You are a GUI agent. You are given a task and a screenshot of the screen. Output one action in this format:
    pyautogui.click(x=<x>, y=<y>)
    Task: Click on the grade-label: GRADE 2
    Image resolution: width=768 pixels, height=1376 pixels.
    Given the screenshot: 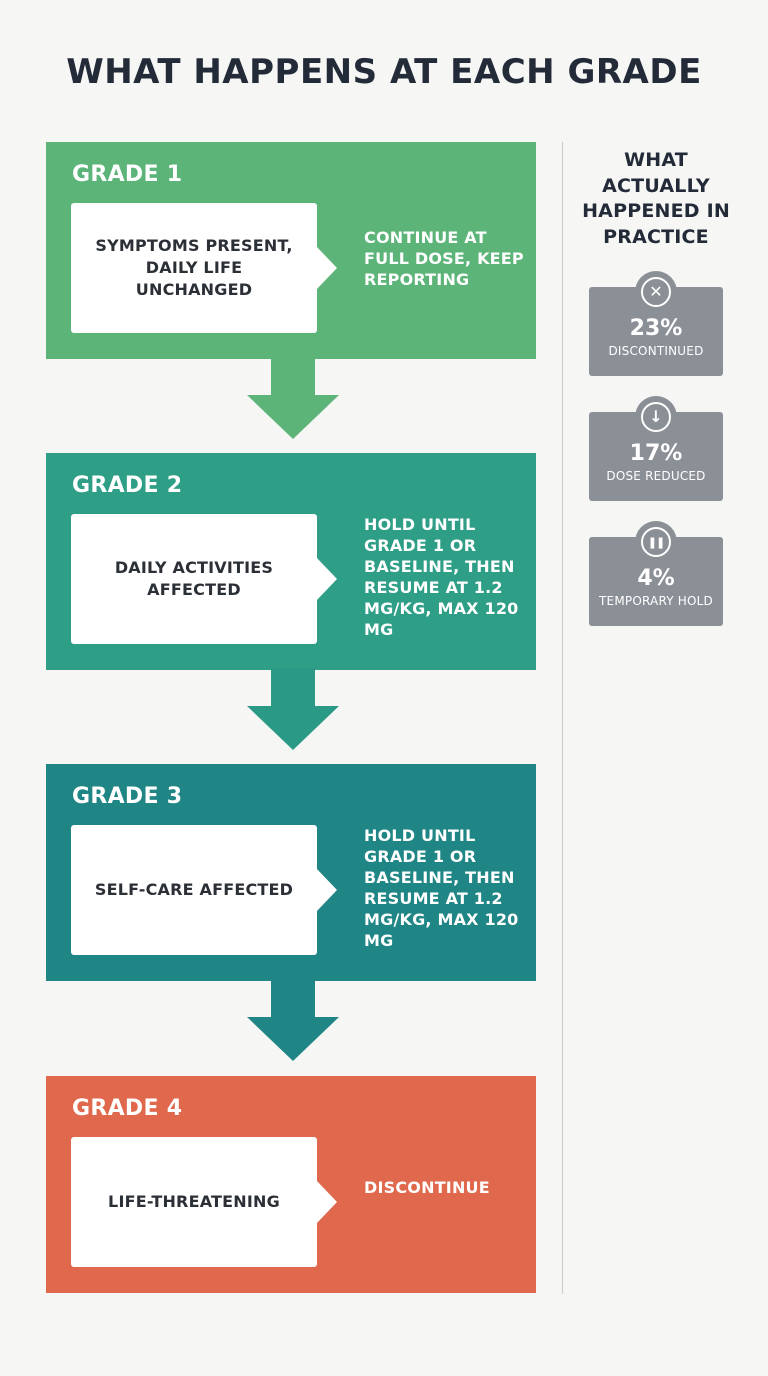 What is the action you would take?
    pyautogui.click(x=127, y=485)
    